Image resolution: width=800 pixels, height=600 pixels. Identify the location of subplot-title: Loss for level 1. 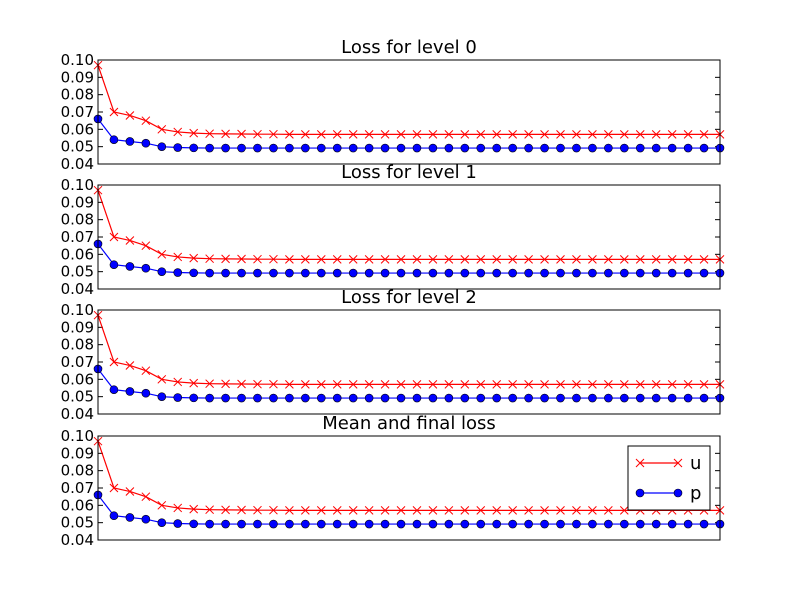
(409, 172).